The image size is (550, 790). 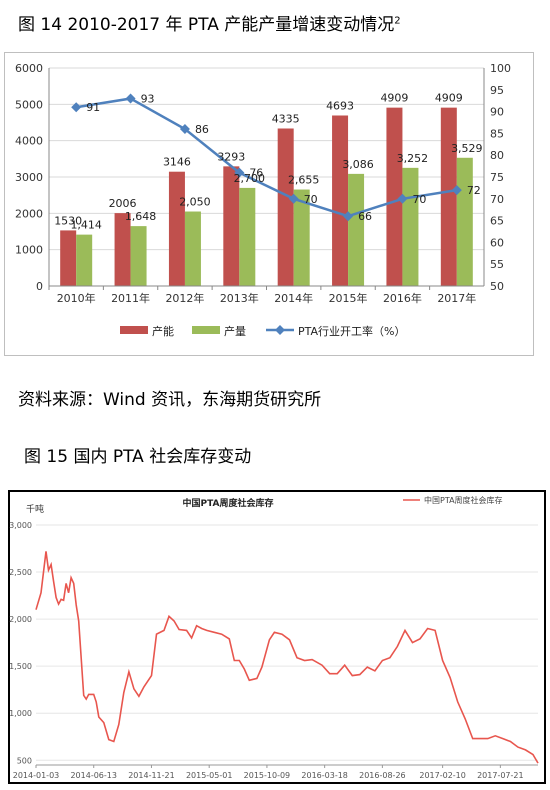 I want to click on chart1-y-tick: 1000, so click(x=29, y=250).